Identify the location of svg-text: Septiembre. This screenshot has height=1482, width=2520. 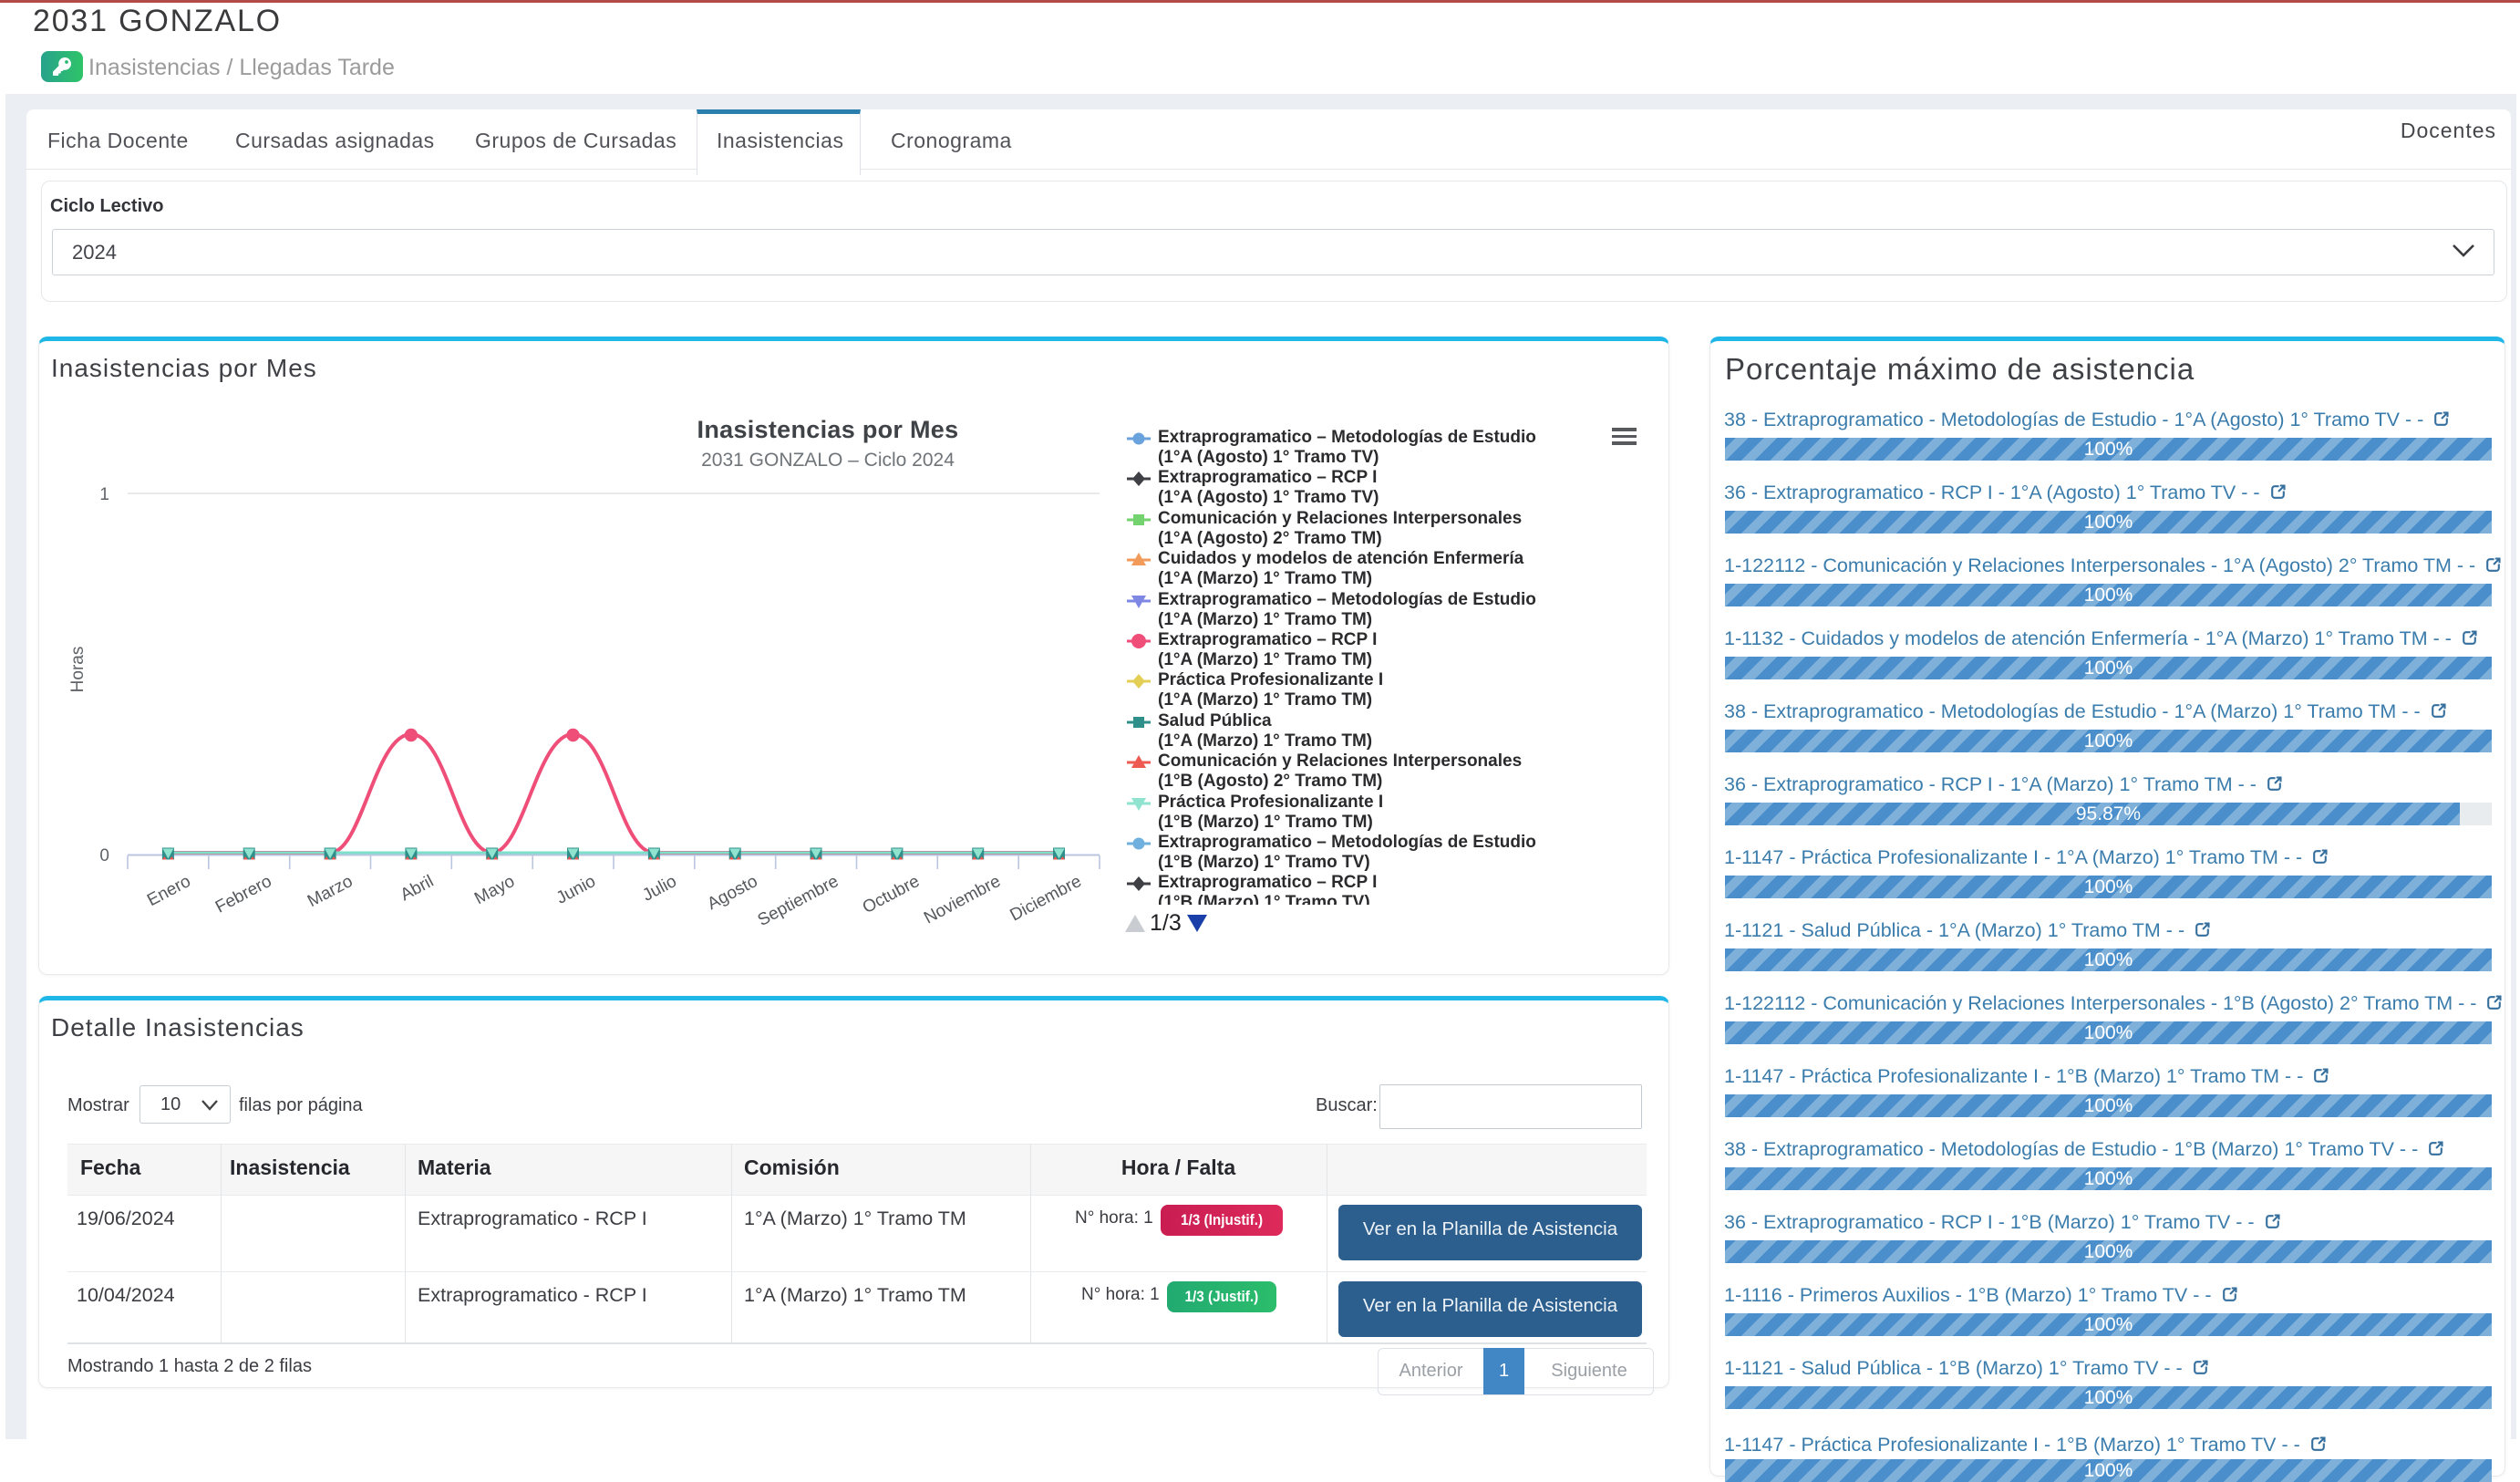
(798, 901).